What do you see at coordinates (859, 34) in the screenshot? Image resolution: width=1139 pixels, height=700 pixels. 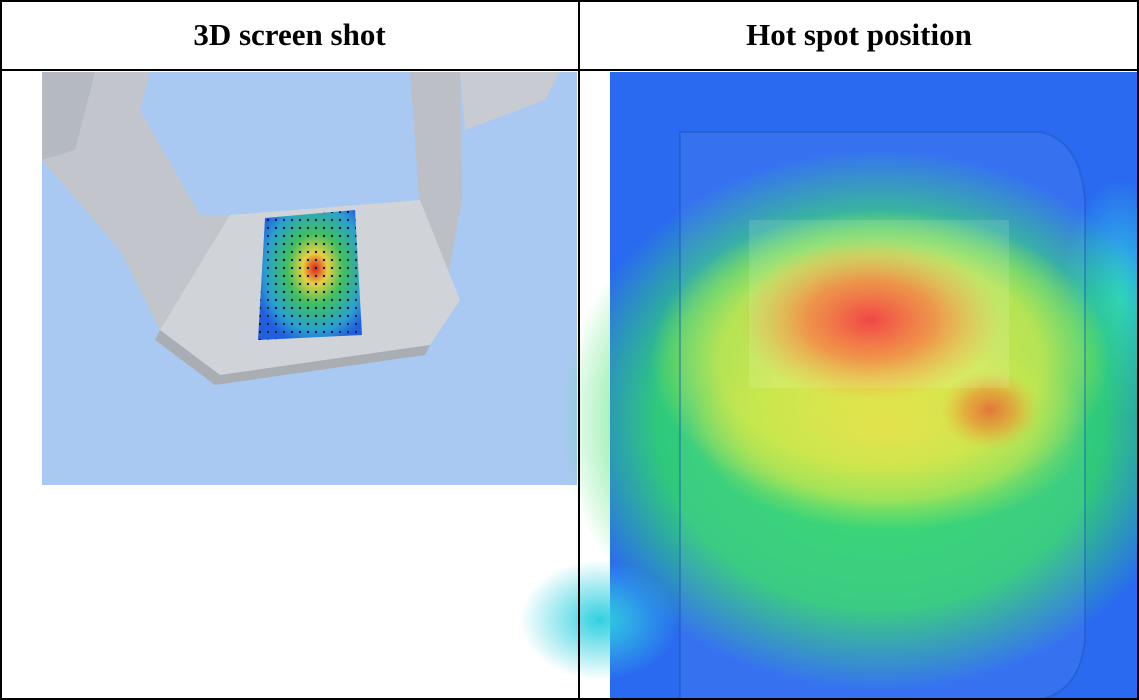 I see `column-header: Hot spot position` at bounding box center [859, 34].